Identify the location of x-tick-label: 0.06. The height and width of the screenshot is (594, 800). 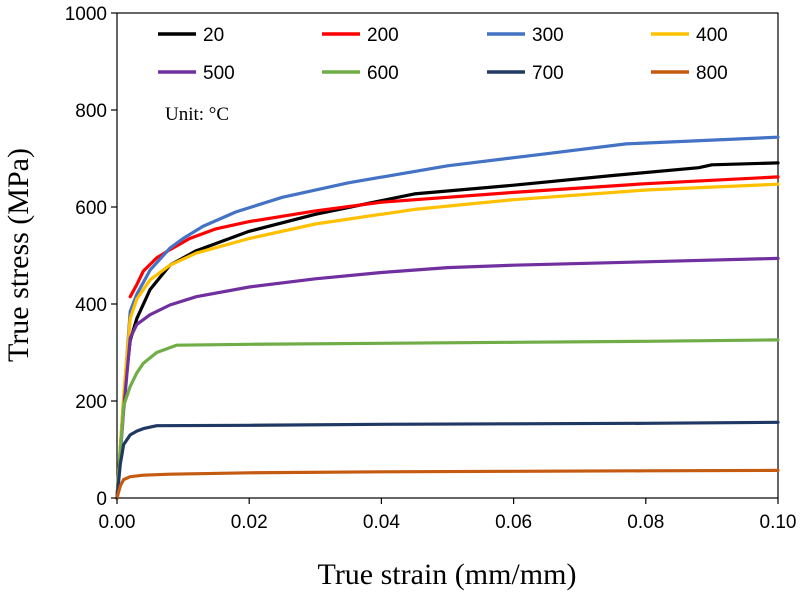
(513, 522).